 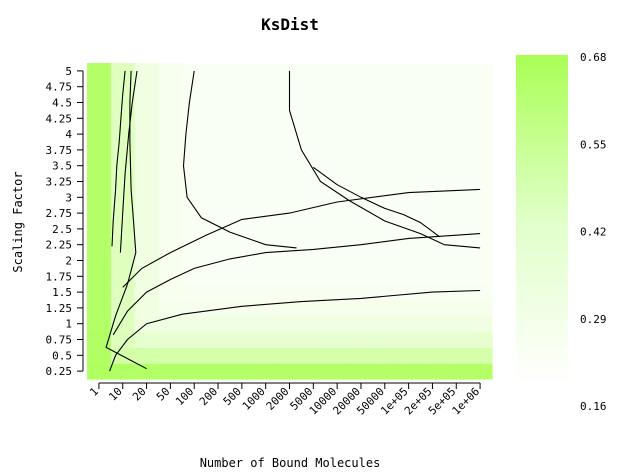 What do you see at coordinates (254, 399) in the screenshot?
I see `x-tick-label: 1000` at bounding box center [254, 399].